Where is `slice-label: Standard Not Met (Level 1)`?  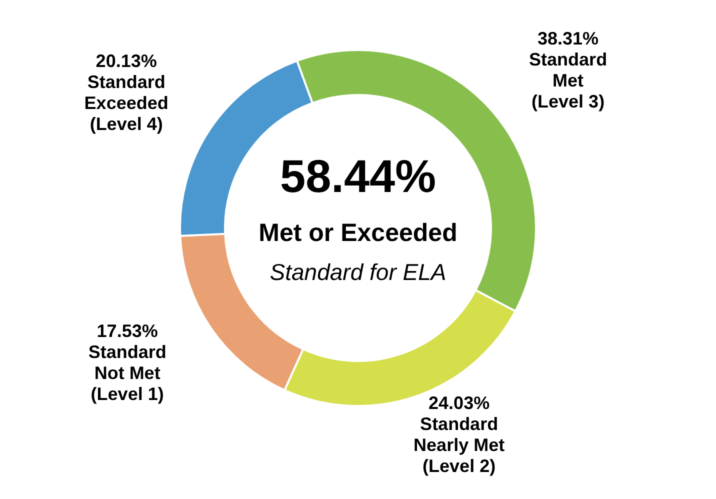 slice-label: Standard Not Met (Level 1) is located at coordinates (127, 373).